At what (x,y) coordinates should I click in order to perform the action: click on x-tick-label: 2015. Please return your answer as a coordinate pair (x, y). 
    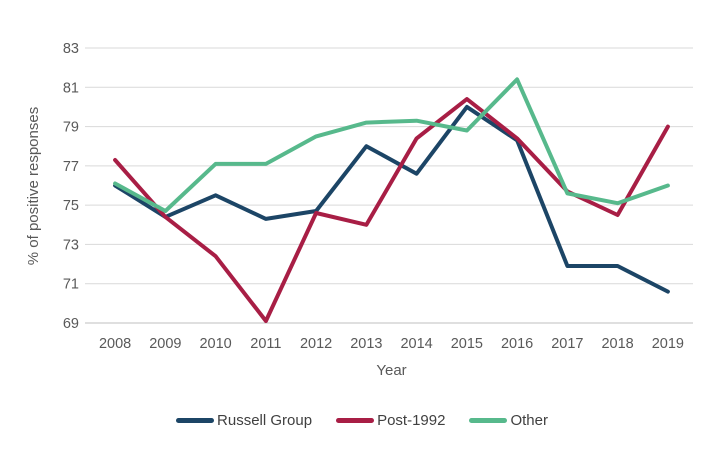
    Looking at the image, I should click on (467, 344).